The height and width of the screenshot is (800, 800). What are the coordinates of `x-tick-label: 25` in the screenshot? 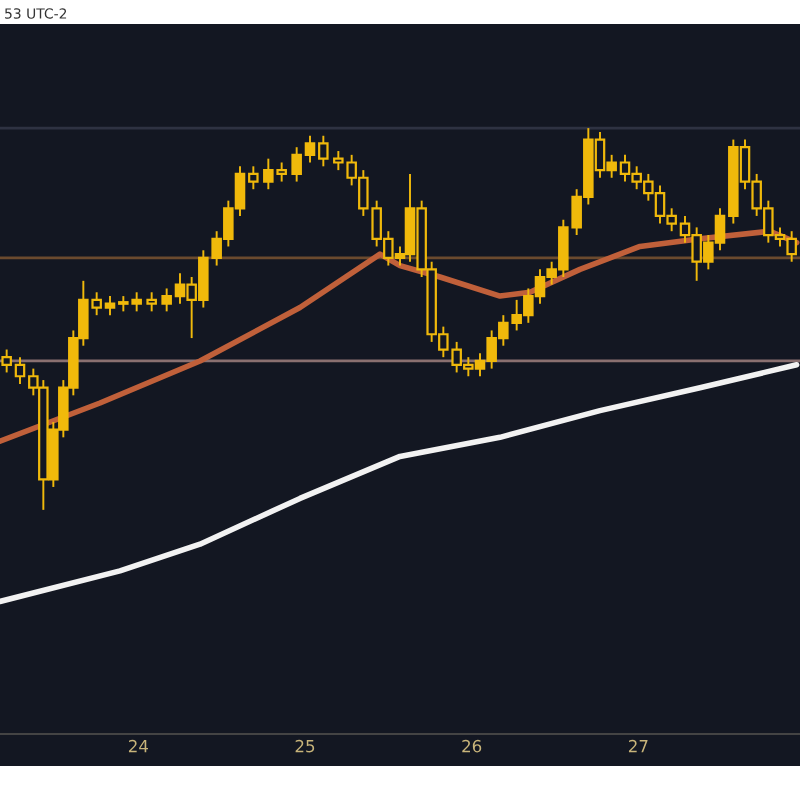 It's located at (305, 746).